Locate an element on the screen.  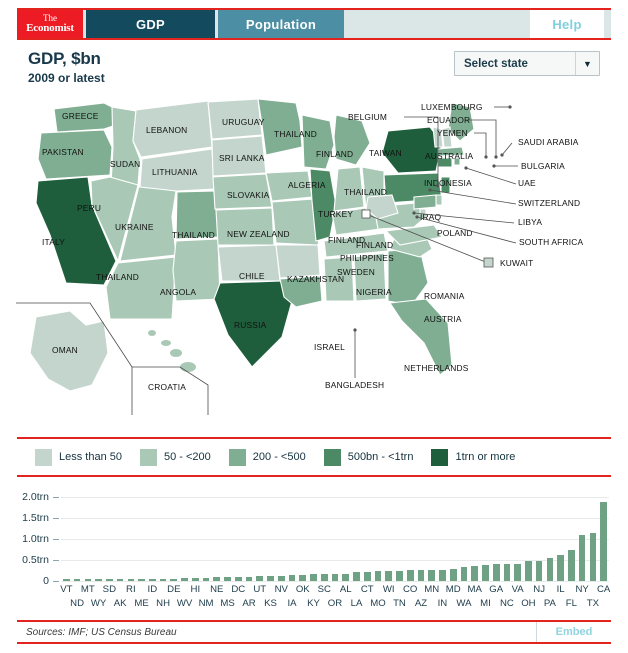
tab-help: Help is located at coordinates (567, 24).